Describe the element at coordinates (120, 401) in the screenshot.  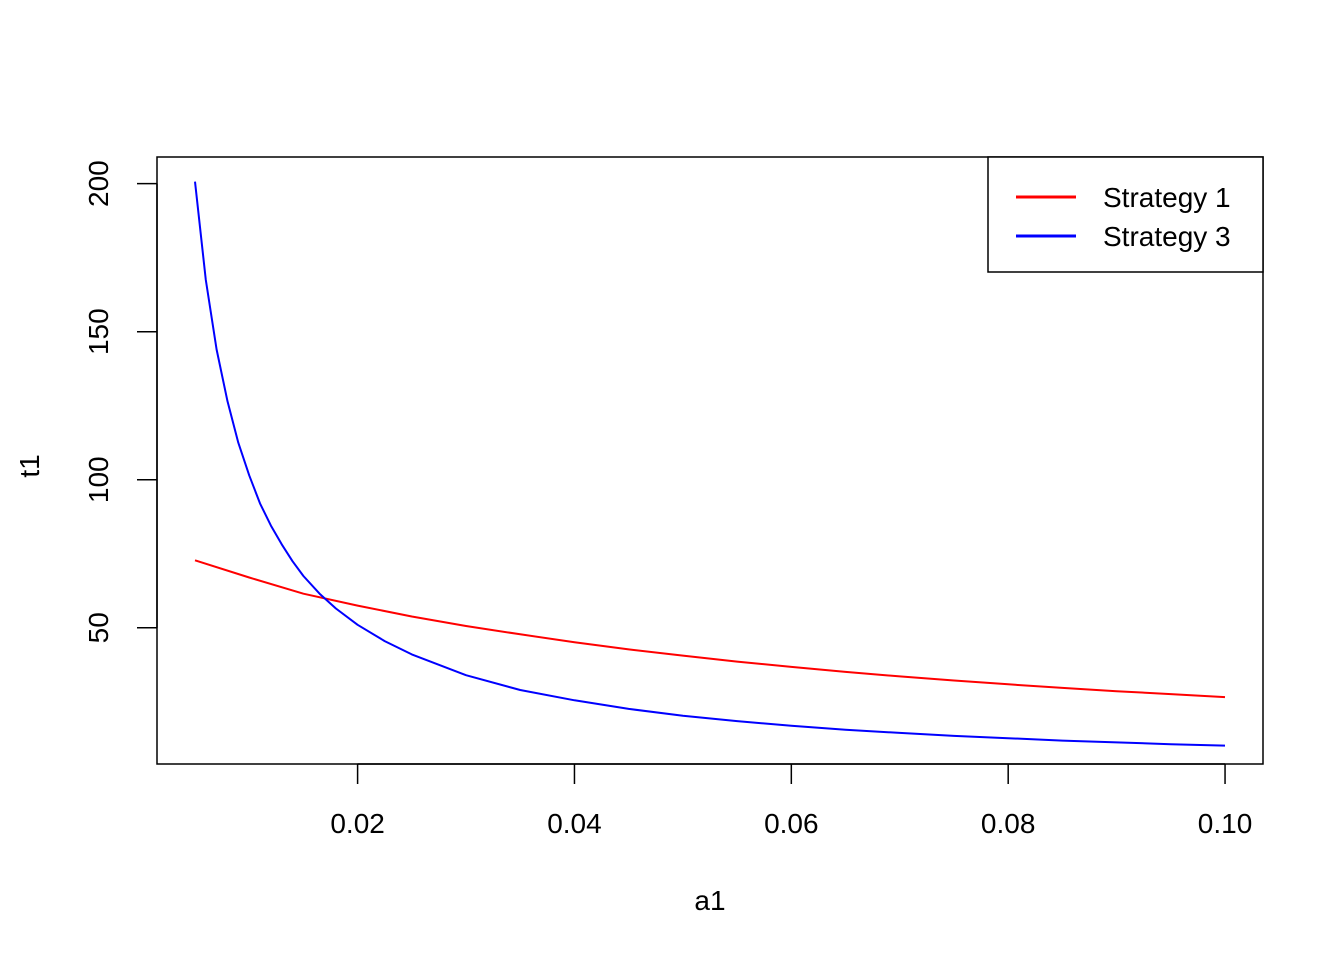
I see `y-axis: 50 100 150 200` at that location.